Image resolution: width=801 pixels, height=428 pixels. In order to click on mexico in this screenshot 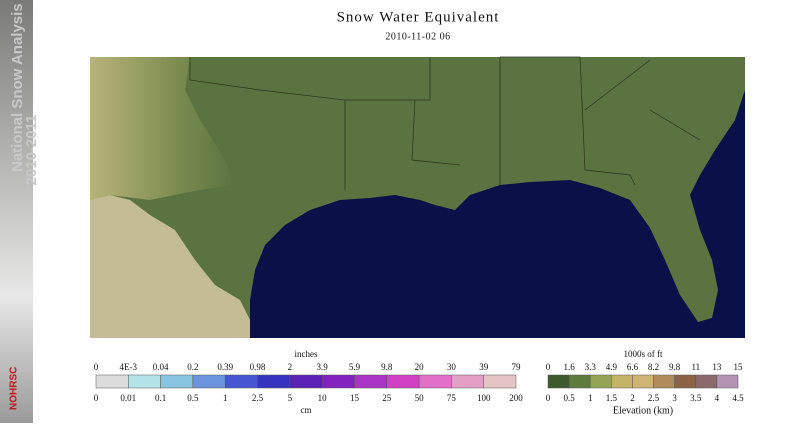, I will do `click(170, 266)`.